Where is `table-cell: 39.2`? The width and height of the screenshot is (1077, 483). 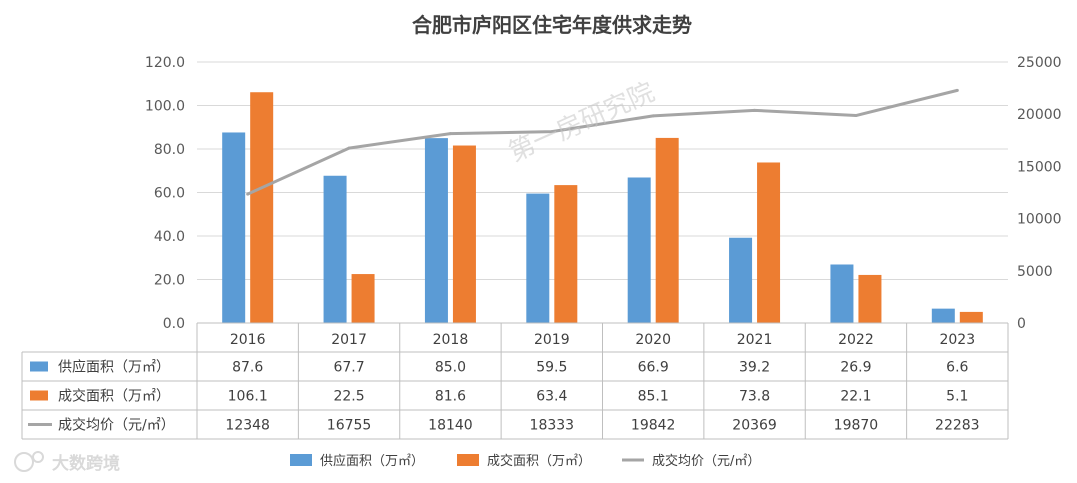 table-cell: 39.2 is located at coordinates (754, 368).